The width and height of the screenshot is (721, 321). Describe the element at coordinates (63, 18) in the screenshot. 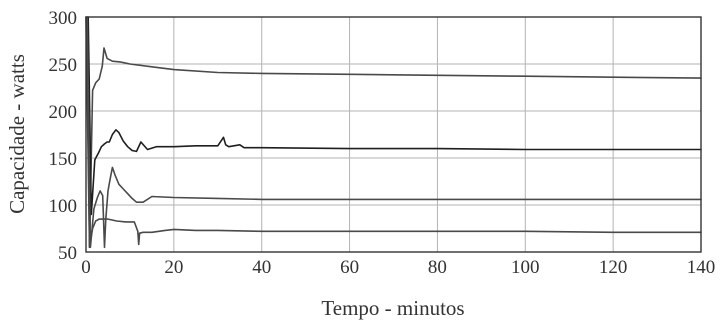

I see `y-tick-label: 300` at that location.